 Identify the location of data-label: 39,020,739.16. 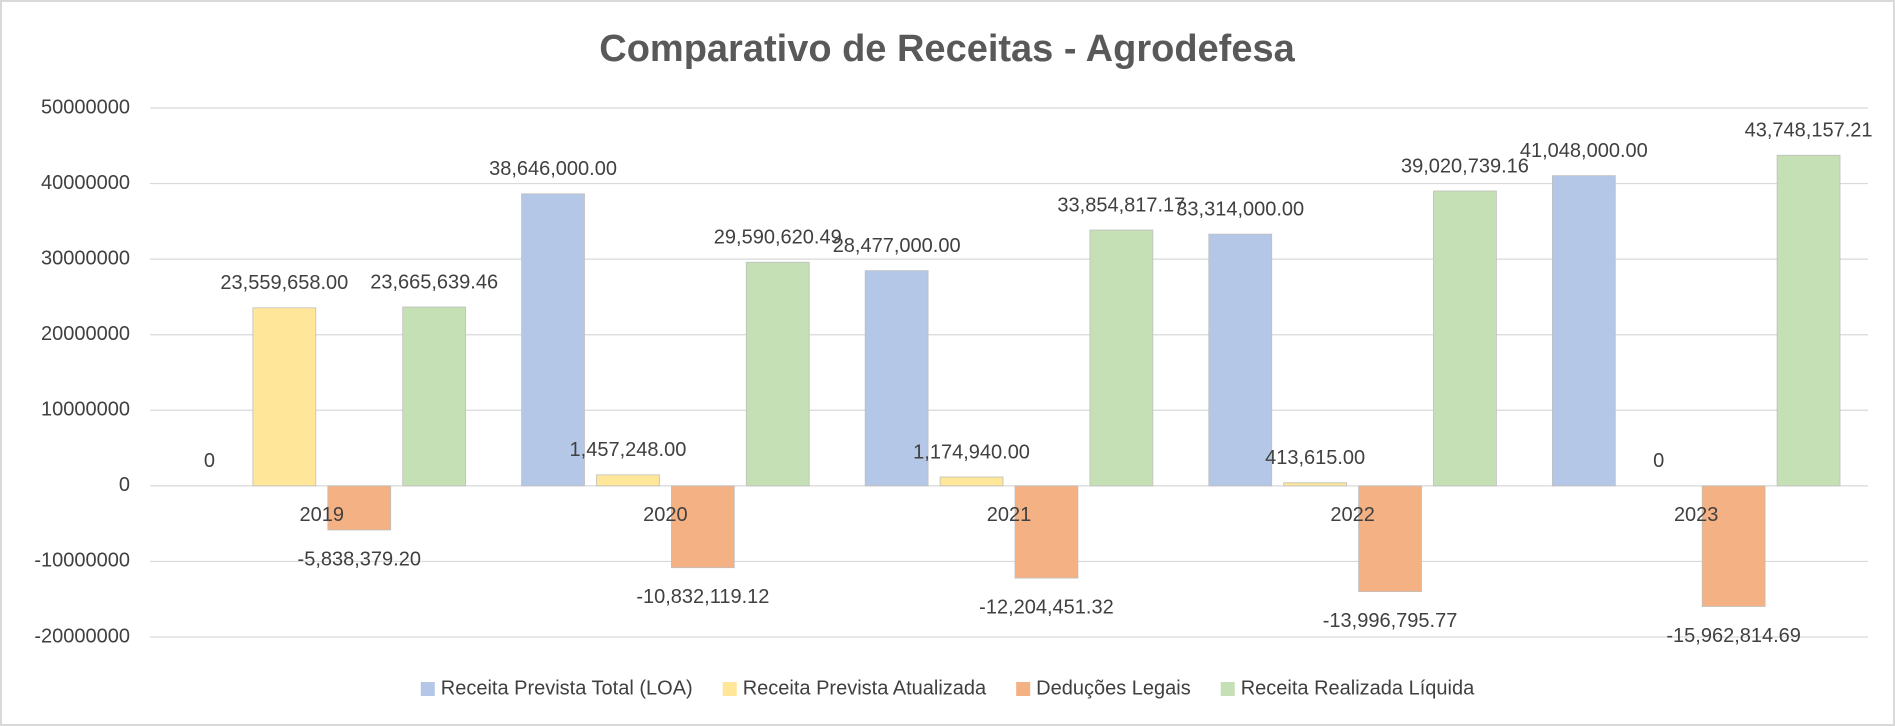
(1465, 166).